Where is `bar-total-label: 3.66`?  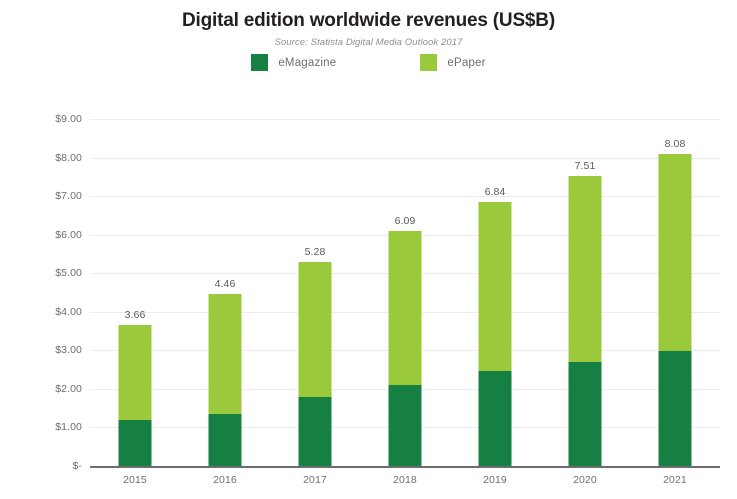 bar-total-label: 3.66 is located at coordinates (135, 314).